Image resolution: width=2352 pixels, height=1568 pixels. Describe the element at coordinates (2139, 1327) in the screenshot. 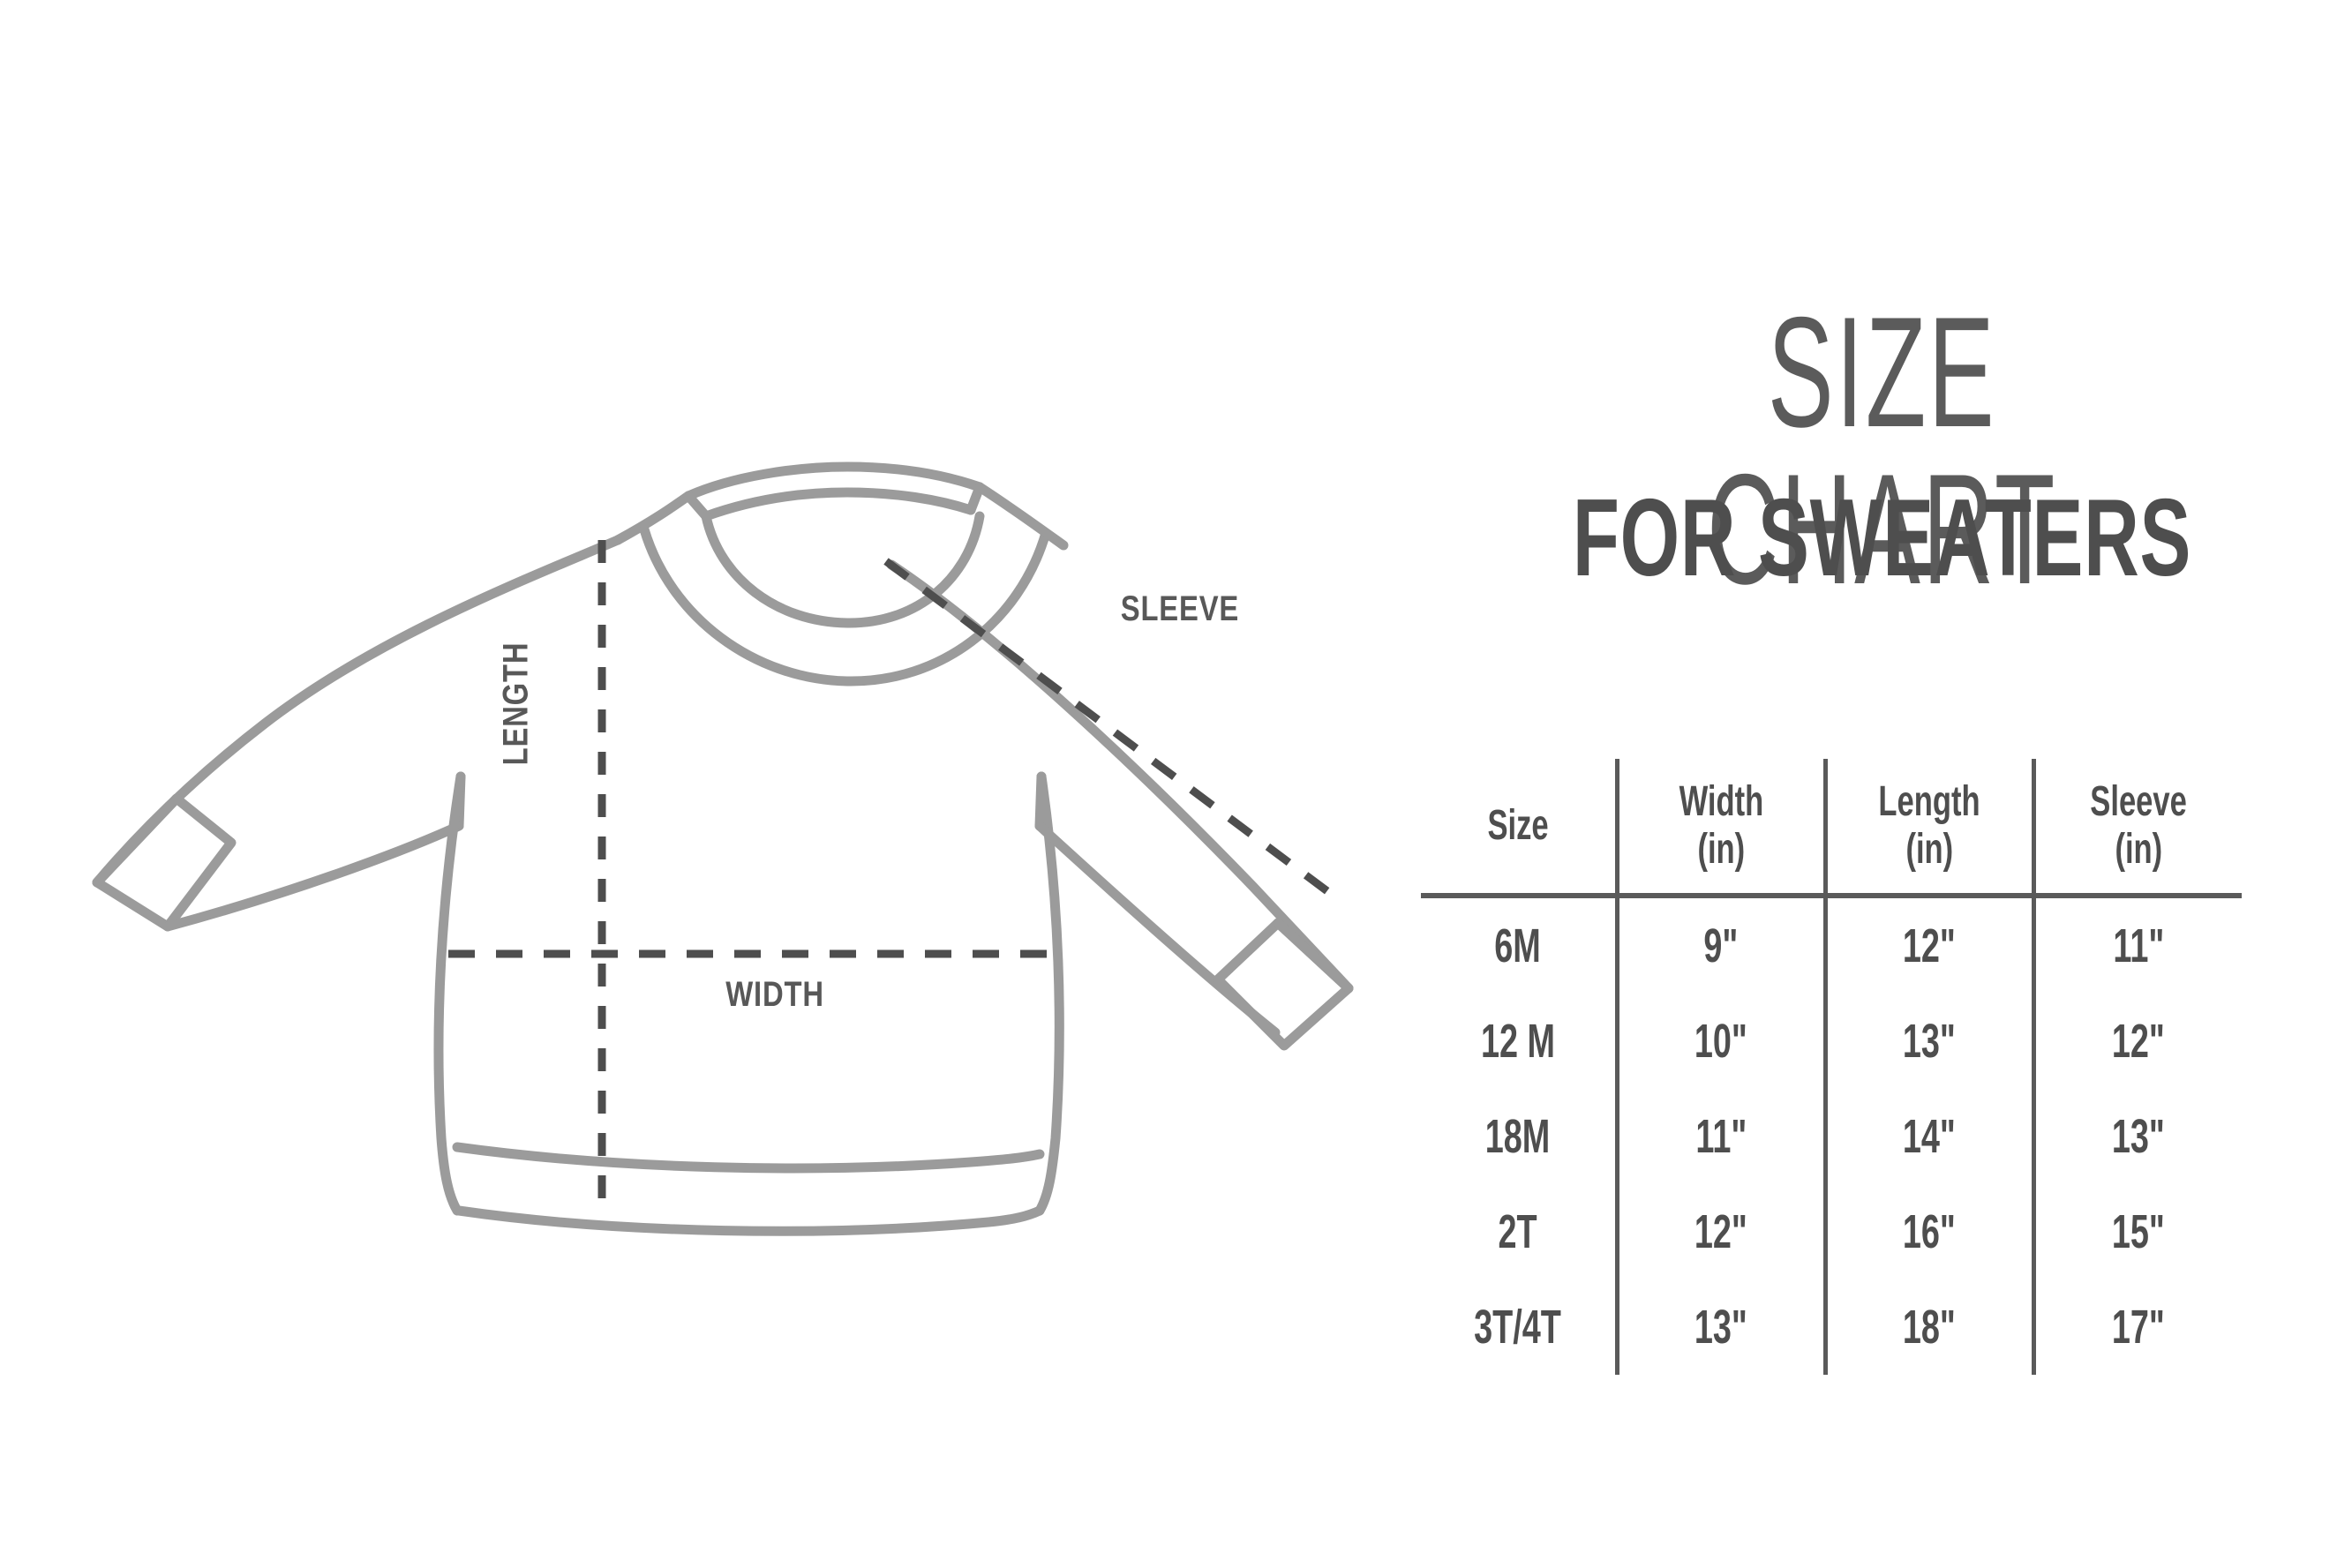

I see `cell-sleeve-value: 17"` at that location.